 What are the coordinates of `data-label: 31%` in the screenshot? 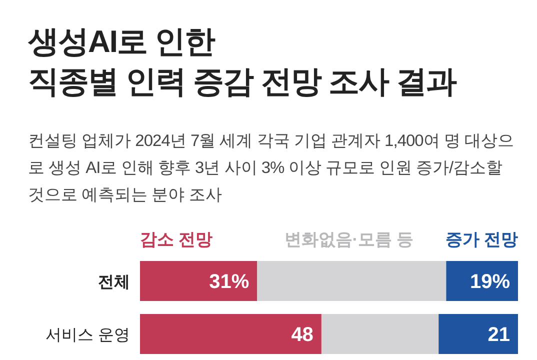 It's located at (229, 282).